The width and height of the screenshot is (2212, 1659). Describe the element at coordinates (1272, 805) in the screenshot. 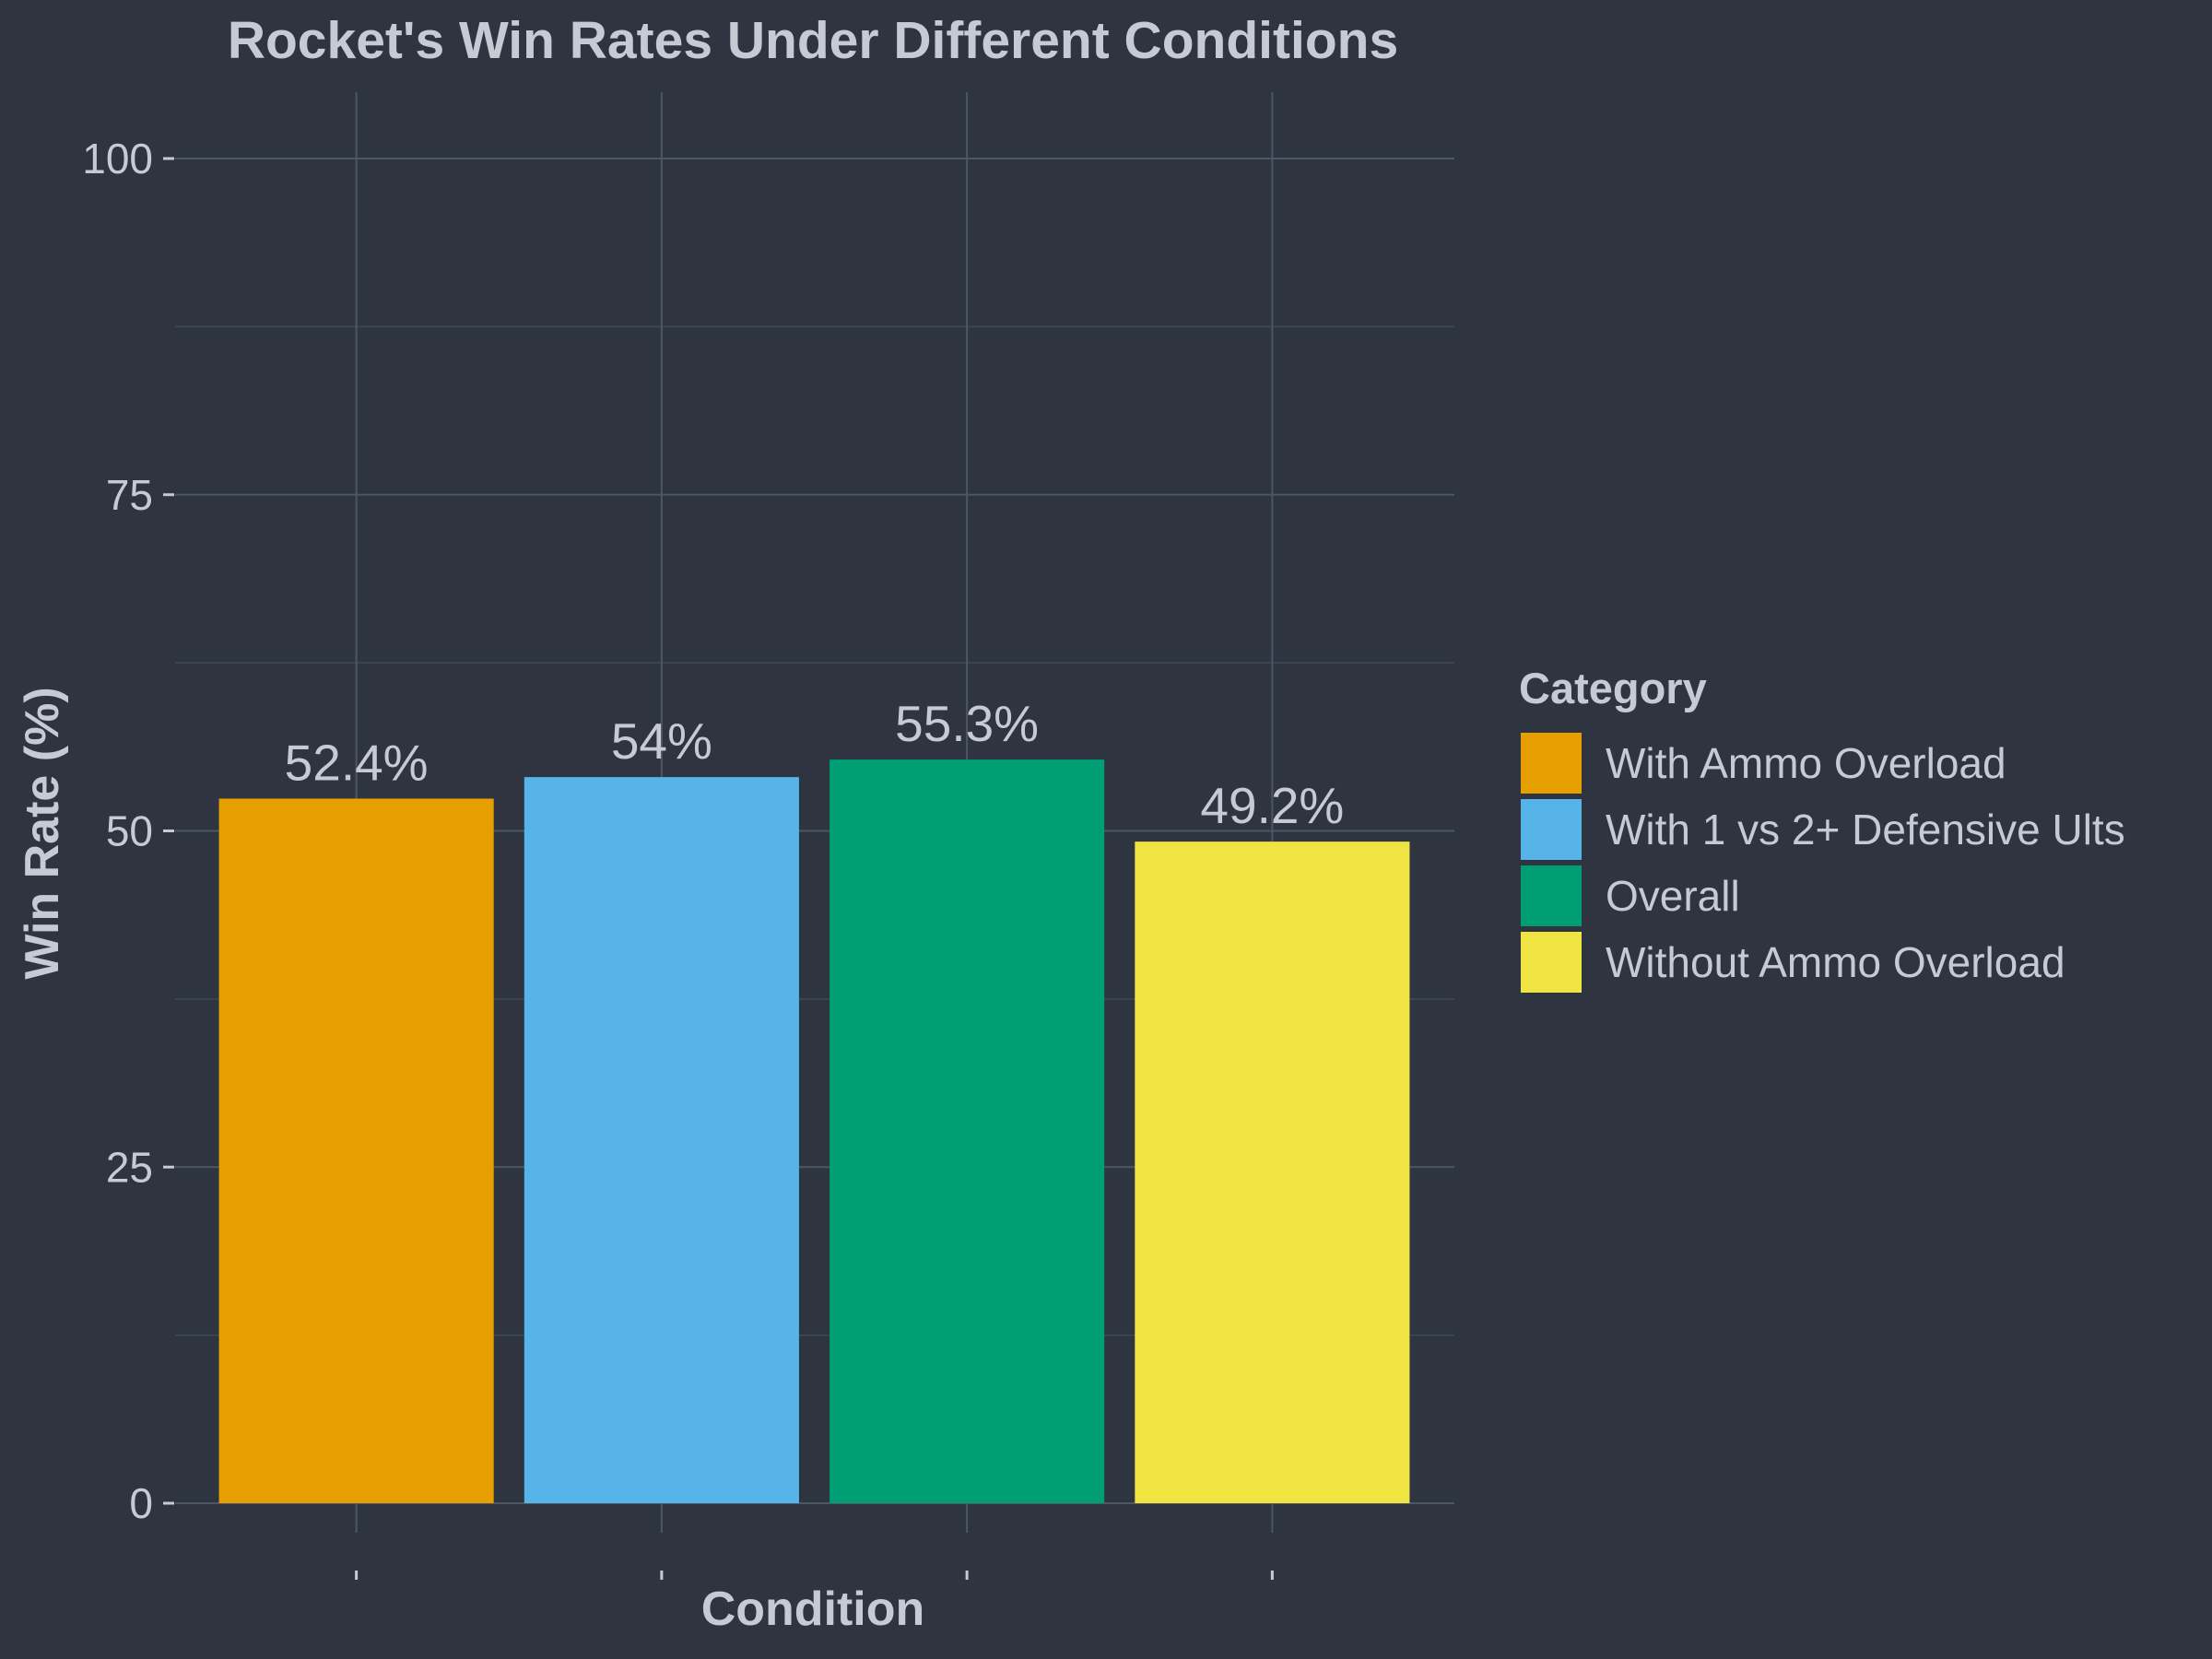

I see `bar-data-label: 49.2%` at that location.